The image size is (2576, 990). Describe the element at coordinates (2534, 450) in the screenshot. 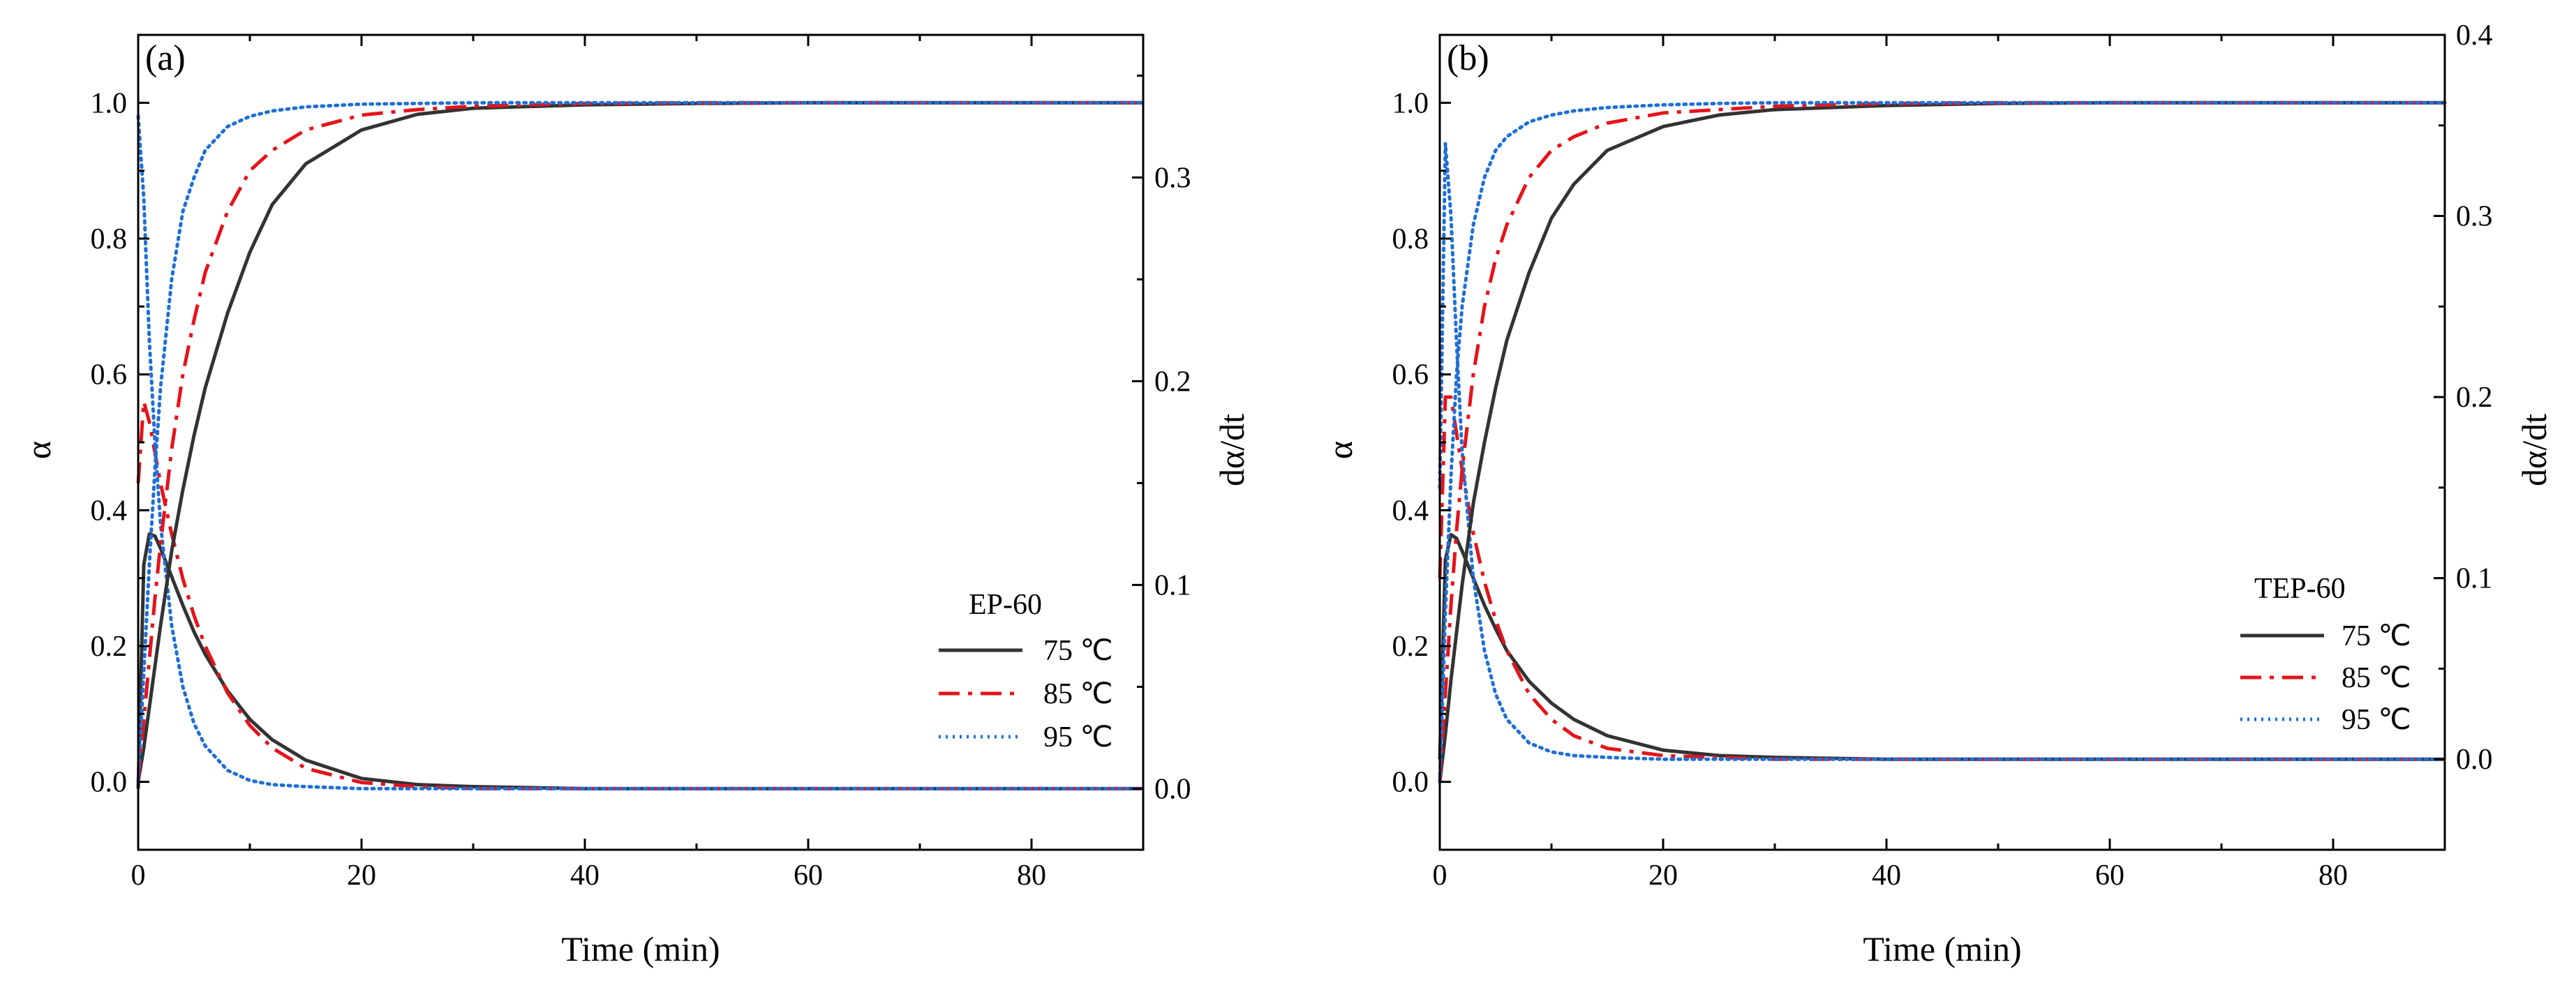

I see `panel-b-y2-axis-title: dα/dt` at that location.